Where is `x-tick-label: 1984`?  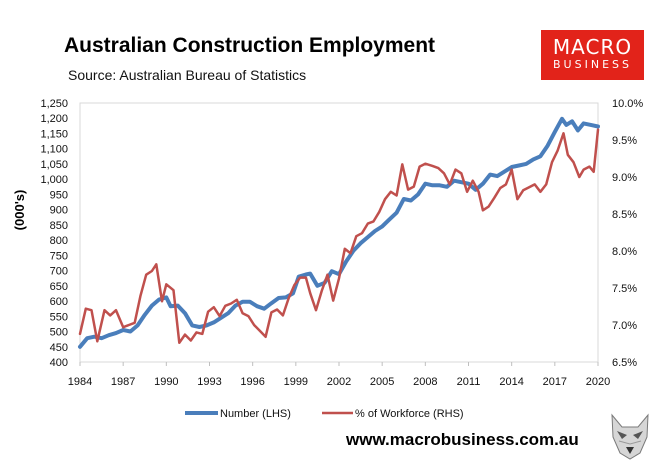 x-tick-label: 1984 is located at coordinates (80, 382).